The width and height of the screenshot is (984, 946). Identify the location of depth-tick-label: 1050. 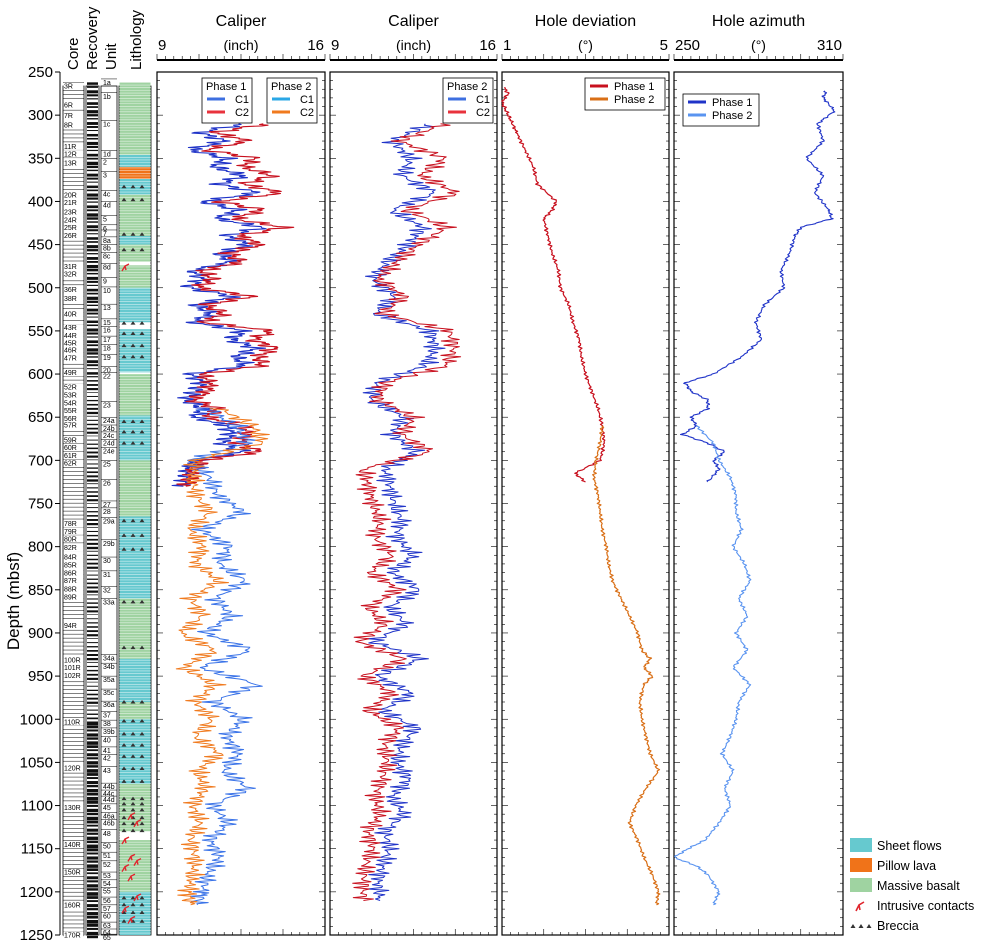
(36, 762).